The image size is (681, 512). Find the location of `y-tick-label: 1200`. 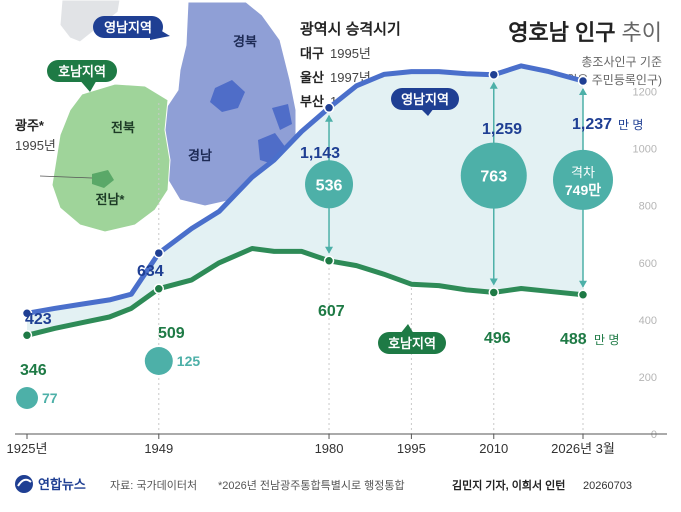

y-tick-label: 1200 is located at coordinates (645, 93).